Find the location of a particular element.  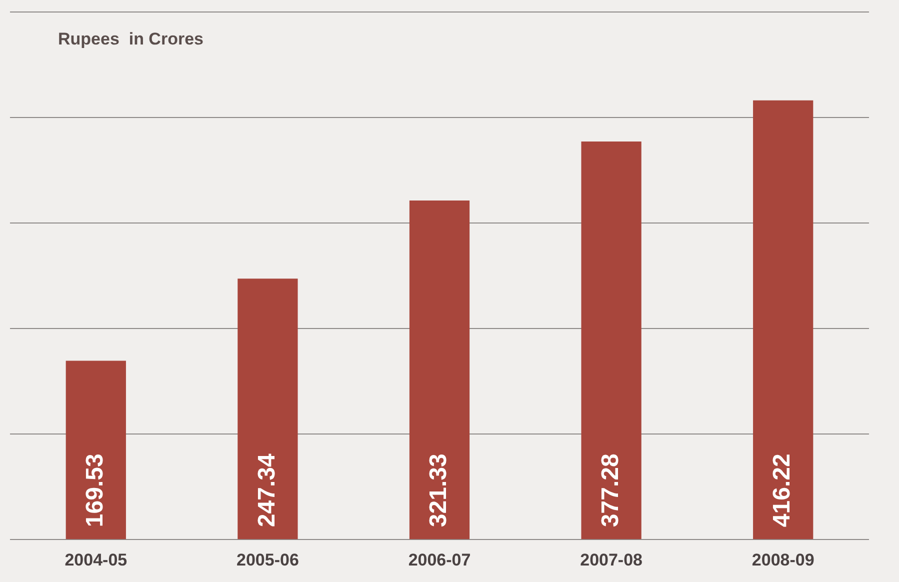

data-label: 377.28 is located at coordinates (610, 491).